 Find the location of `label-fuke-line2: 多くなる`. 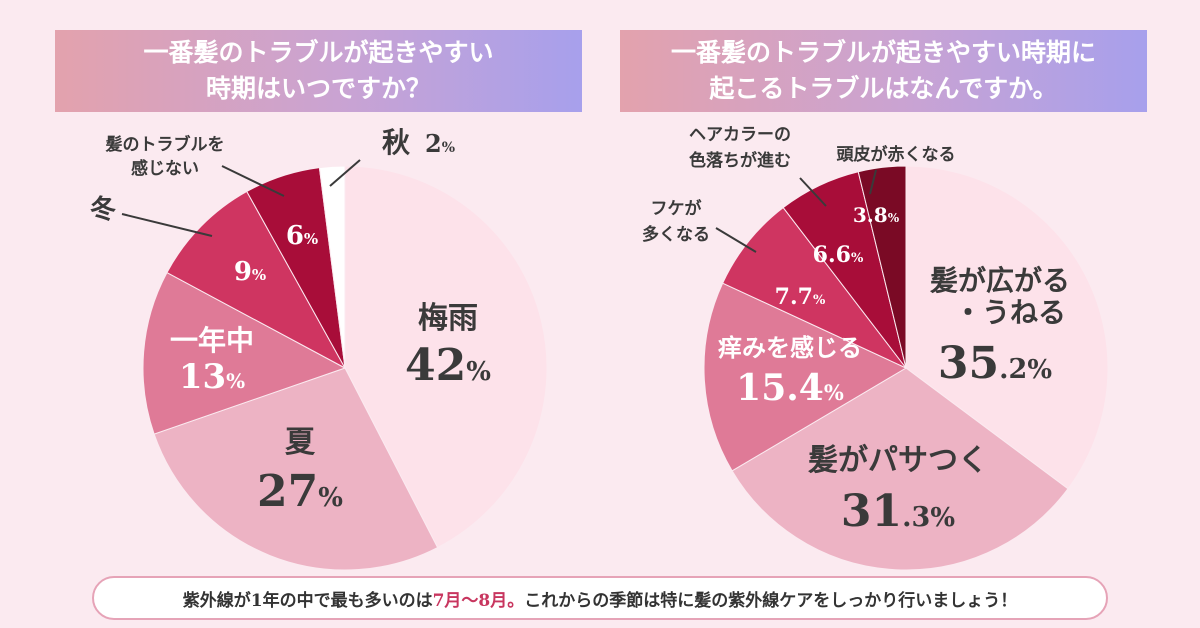

label-fuke-line2: 多くなる is located at coordinates (676, 234).